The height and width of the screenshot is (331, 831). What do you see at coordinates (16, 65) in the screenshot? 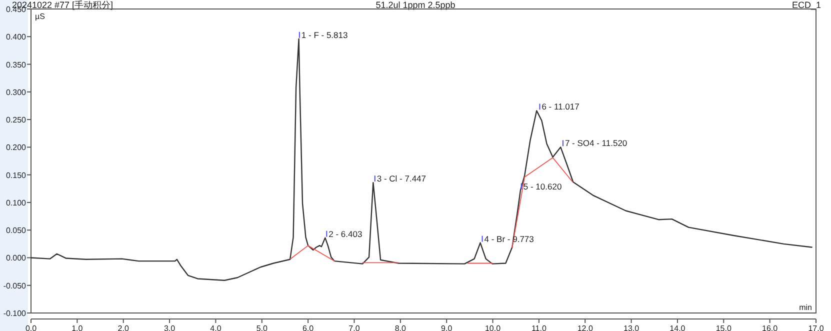
I see `y-tick-label: 0.350` at bounding box center [16, 65].